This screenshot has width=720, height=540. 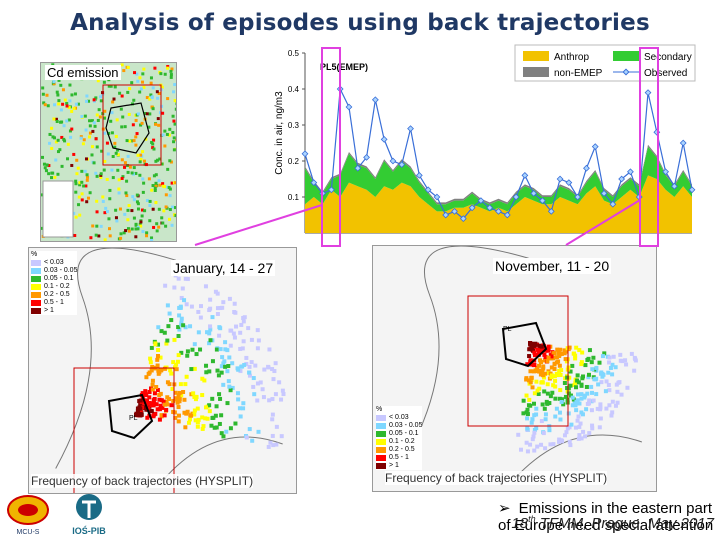 I want to click on logos: MCU-S IOŚ-PIB, so click(x=56, y=515).